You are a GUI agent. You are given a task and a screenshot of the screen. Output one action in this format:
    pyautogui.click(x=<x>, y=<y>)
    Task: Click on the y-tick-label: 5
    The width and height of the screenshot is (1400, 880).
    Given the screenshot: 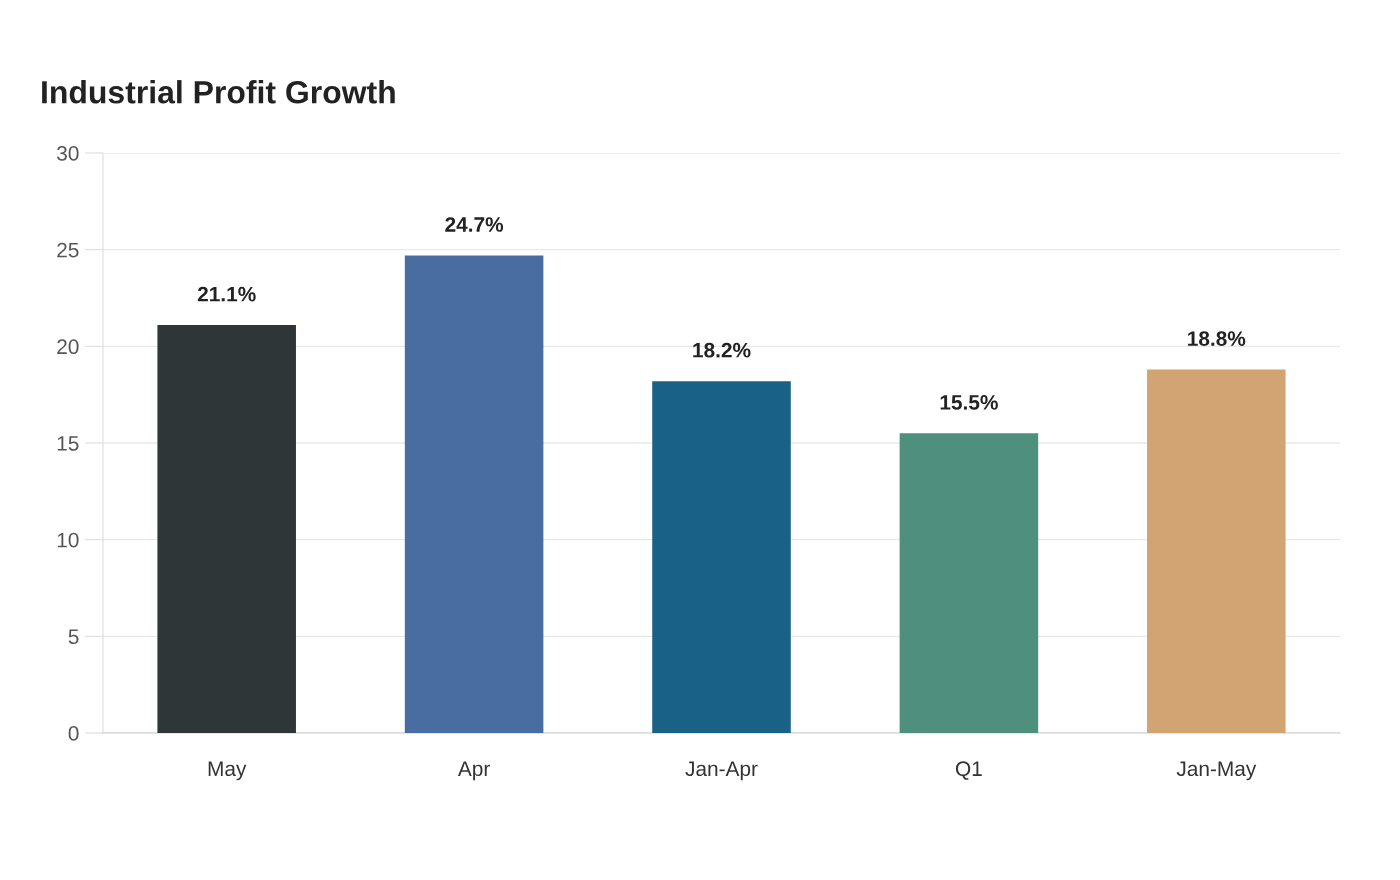 What is the action you would take?
    pyautogui.click(x=73, y=637)
    